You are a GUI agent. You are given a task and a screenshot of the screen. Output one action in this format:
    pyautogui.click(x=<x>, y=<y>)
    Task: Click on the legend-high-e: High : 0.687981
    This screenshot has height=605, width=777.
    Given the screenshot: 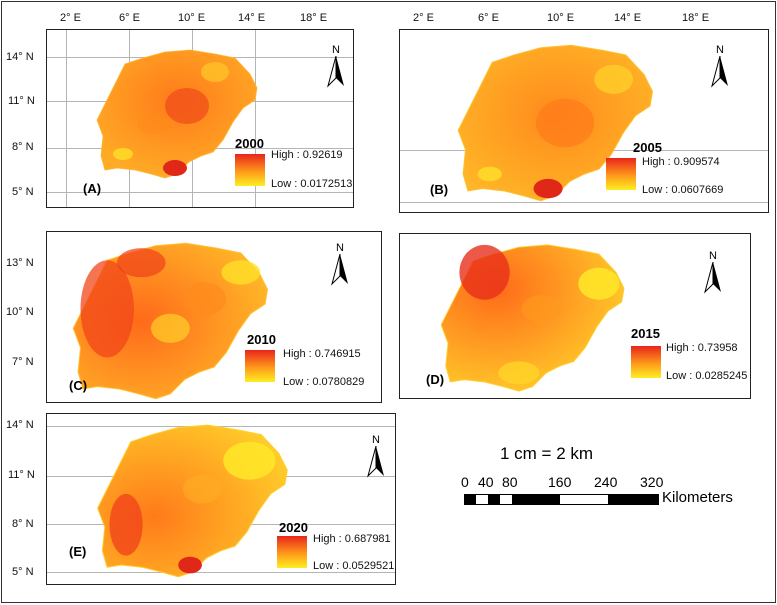 What is the action you would take?
    pyautogui.click(x=352, y=539)
    